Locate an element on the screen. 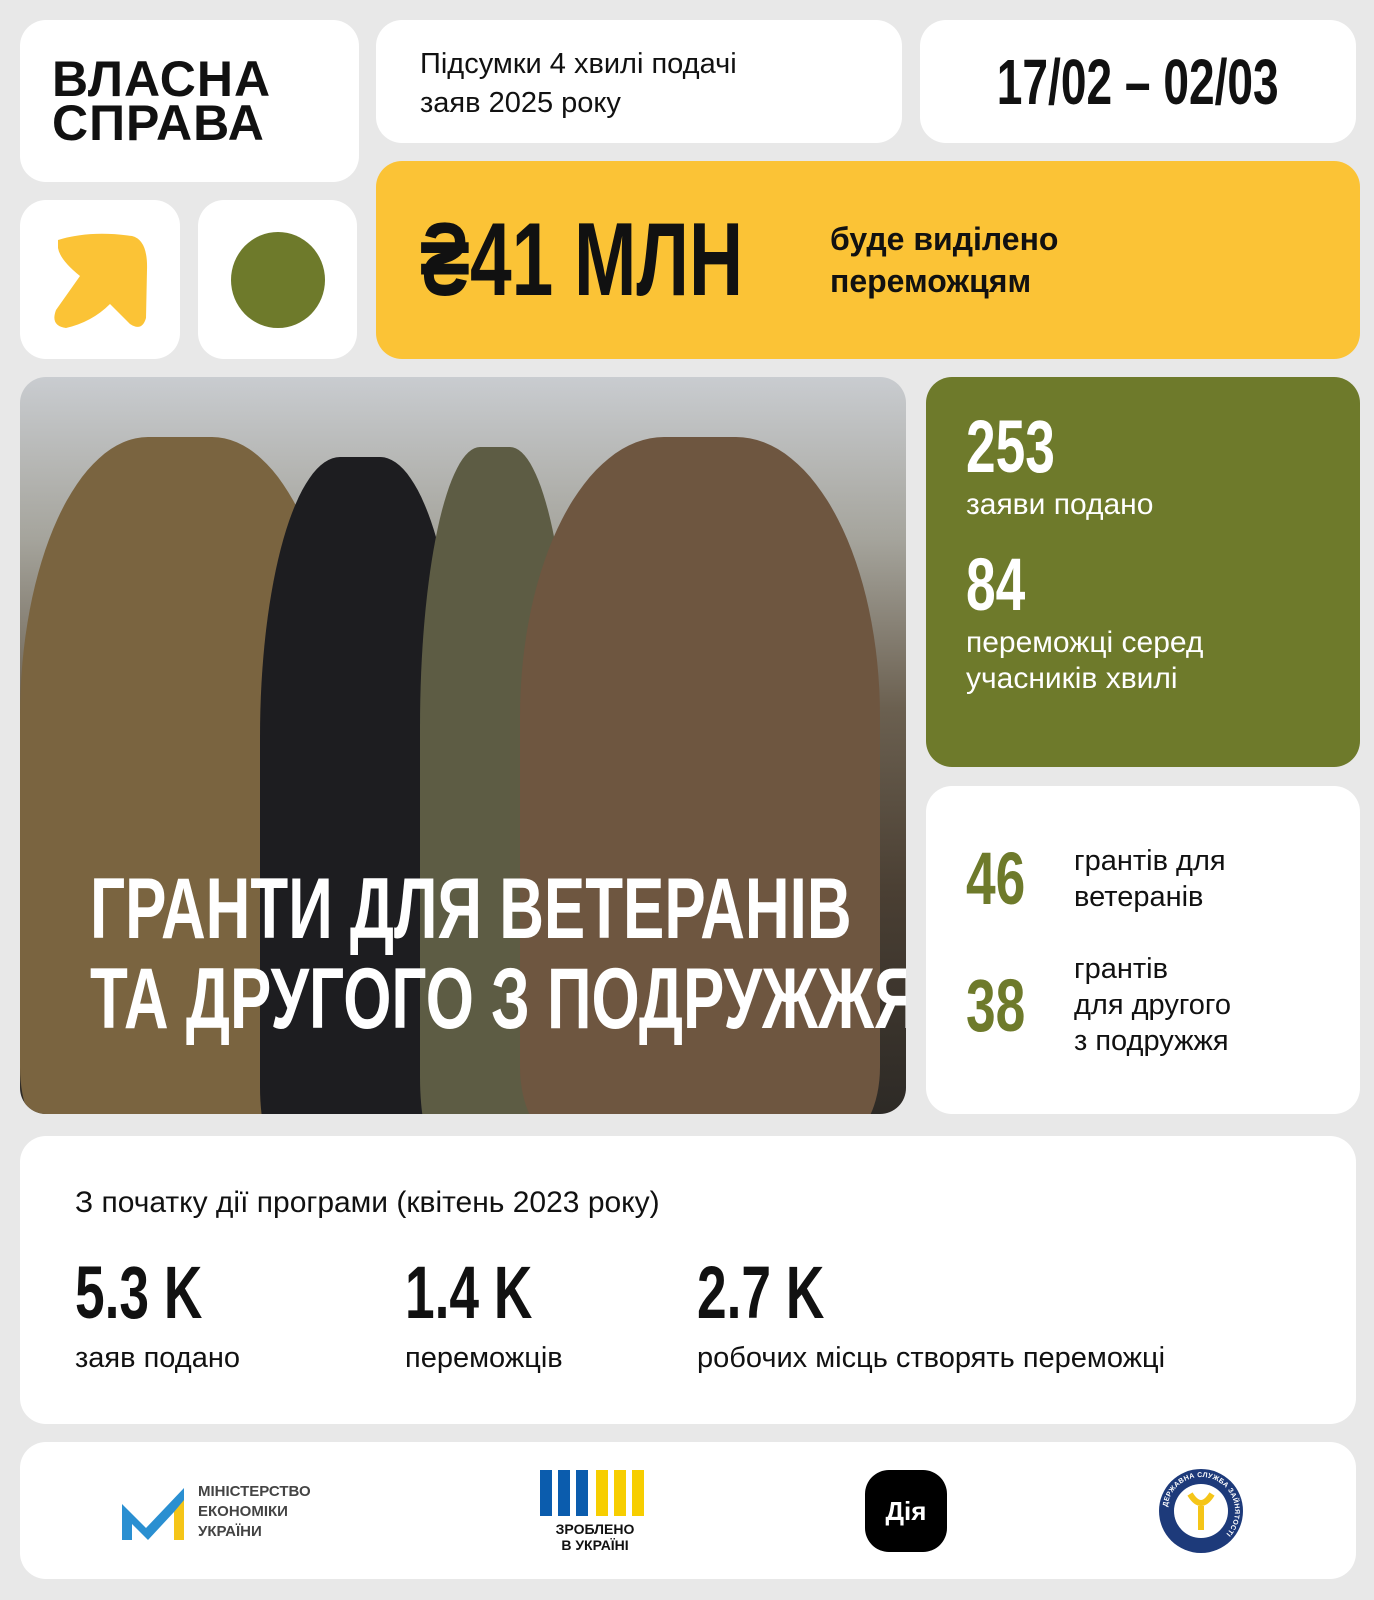  circle-icon is located at coordinates (278, 280).